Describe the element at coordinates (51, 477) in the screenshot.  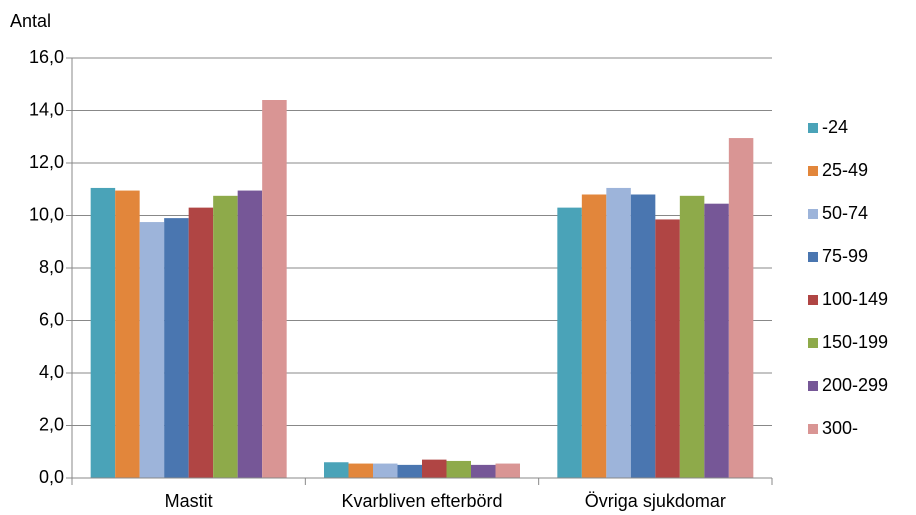
I see `y-tick-label: 0,0` at that location.